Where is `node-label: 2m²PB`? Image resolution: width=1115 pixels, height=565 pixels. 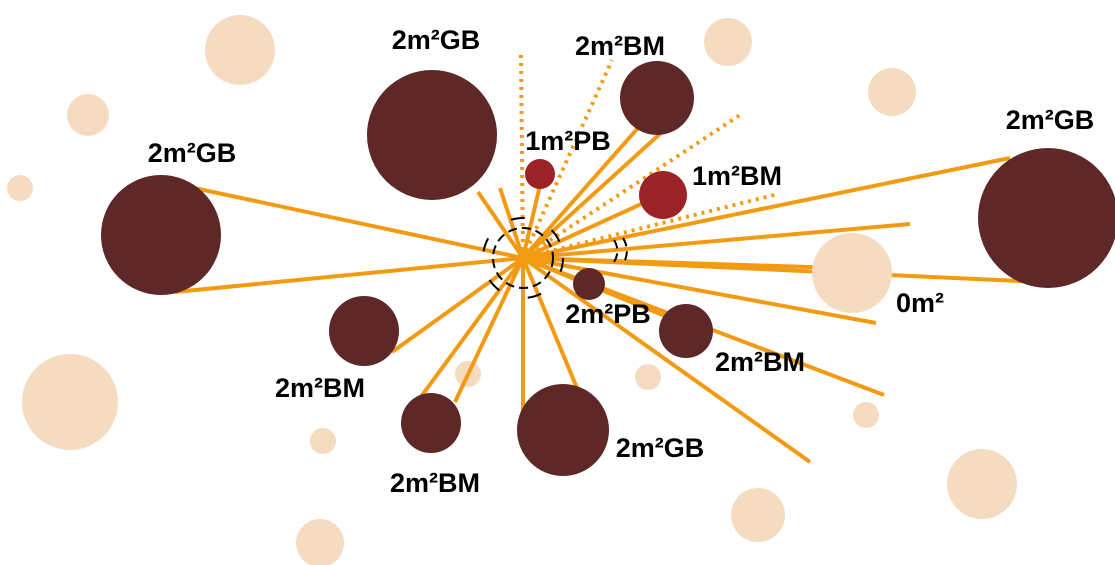 node-label: 2m²PB is located at coordinates (608, 314).